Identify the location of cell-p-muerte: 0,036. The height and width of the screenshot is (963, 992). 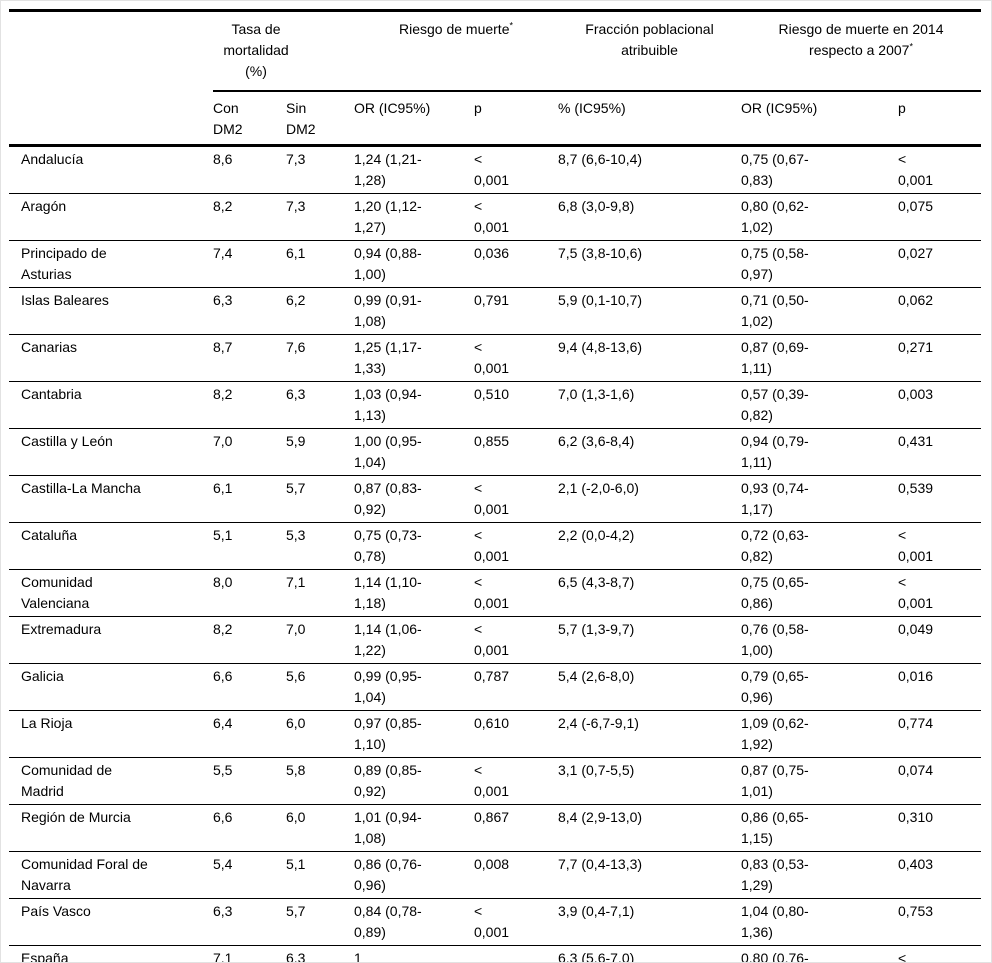
(516, 264).